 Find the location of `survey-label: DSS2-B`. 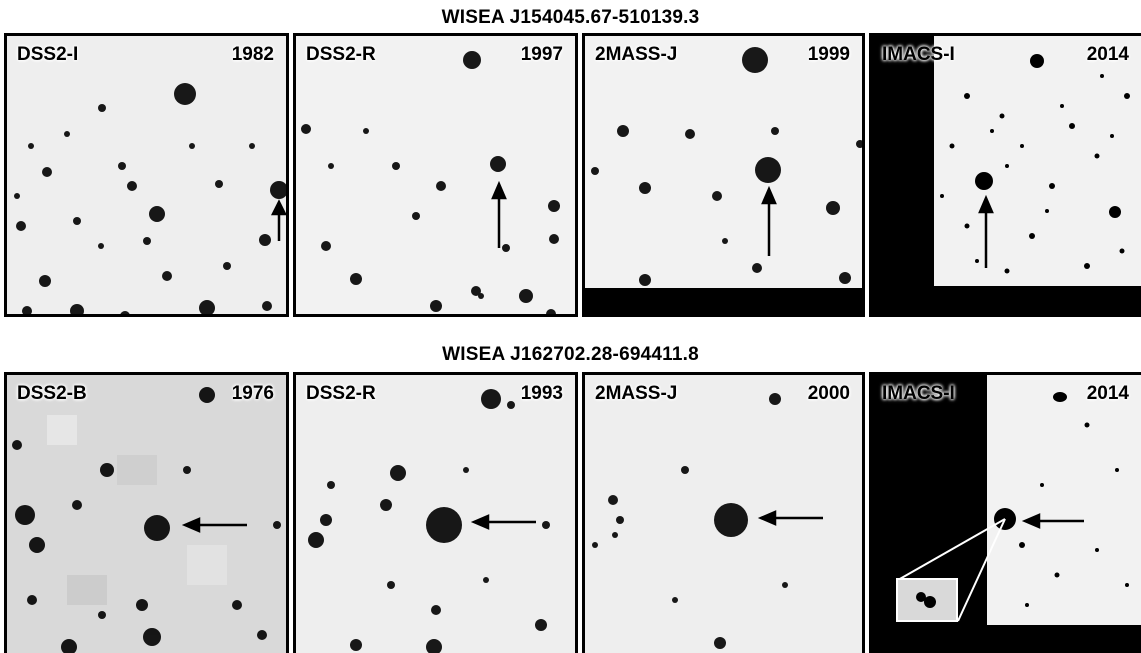

survey-label: DSS2-B is located at coordinates (52, 393).